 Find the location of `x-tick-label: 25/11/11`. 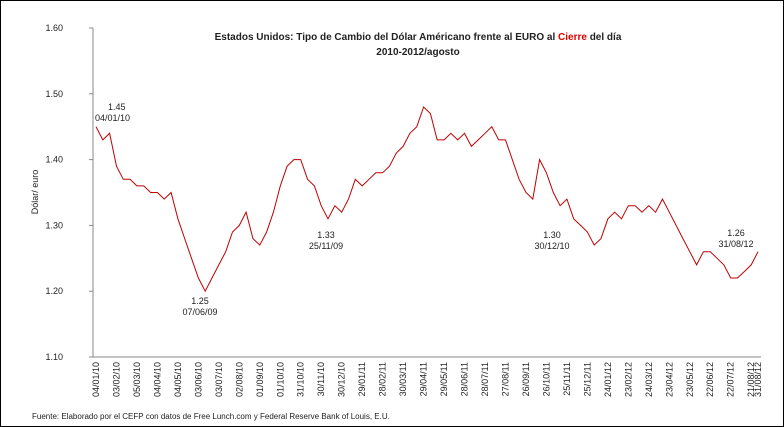

x-tick-label: 25/11/11 is located at coordinates (567, 379).